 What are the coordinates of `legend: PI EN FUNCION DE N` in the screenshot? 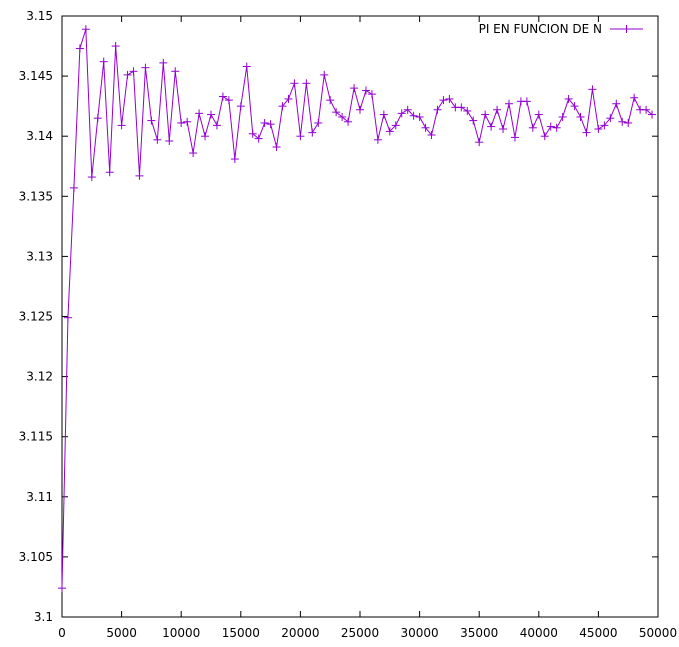 It's located at (561, 29).